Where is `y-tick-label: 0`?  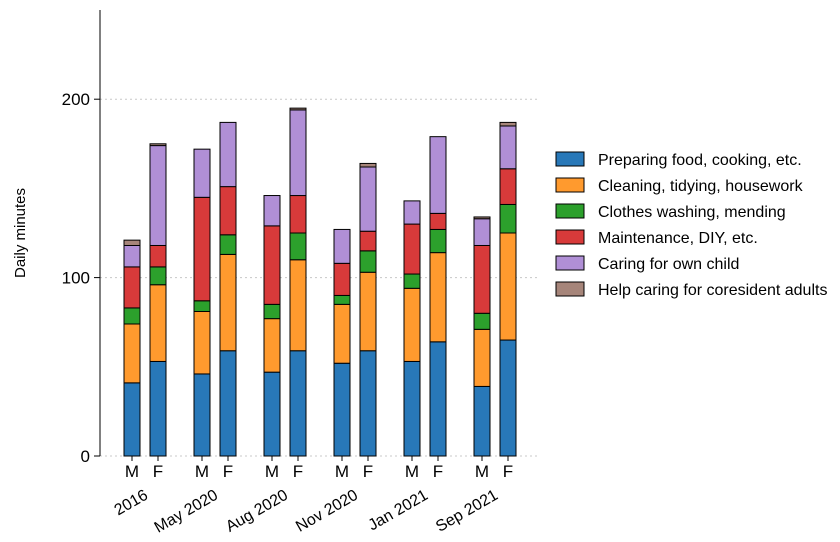
y-tick-label: 0 is located at coordinates (85, 456).